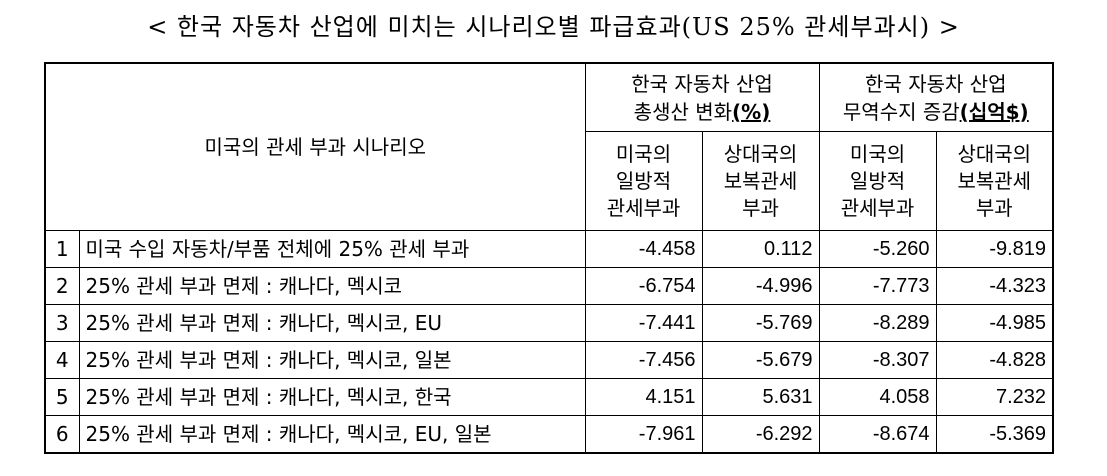 This screenshot has height=476, width=1107. Describe the element at coordinates (877, 397) in the screenshot. I see `value-cell: 4.058` at that location.